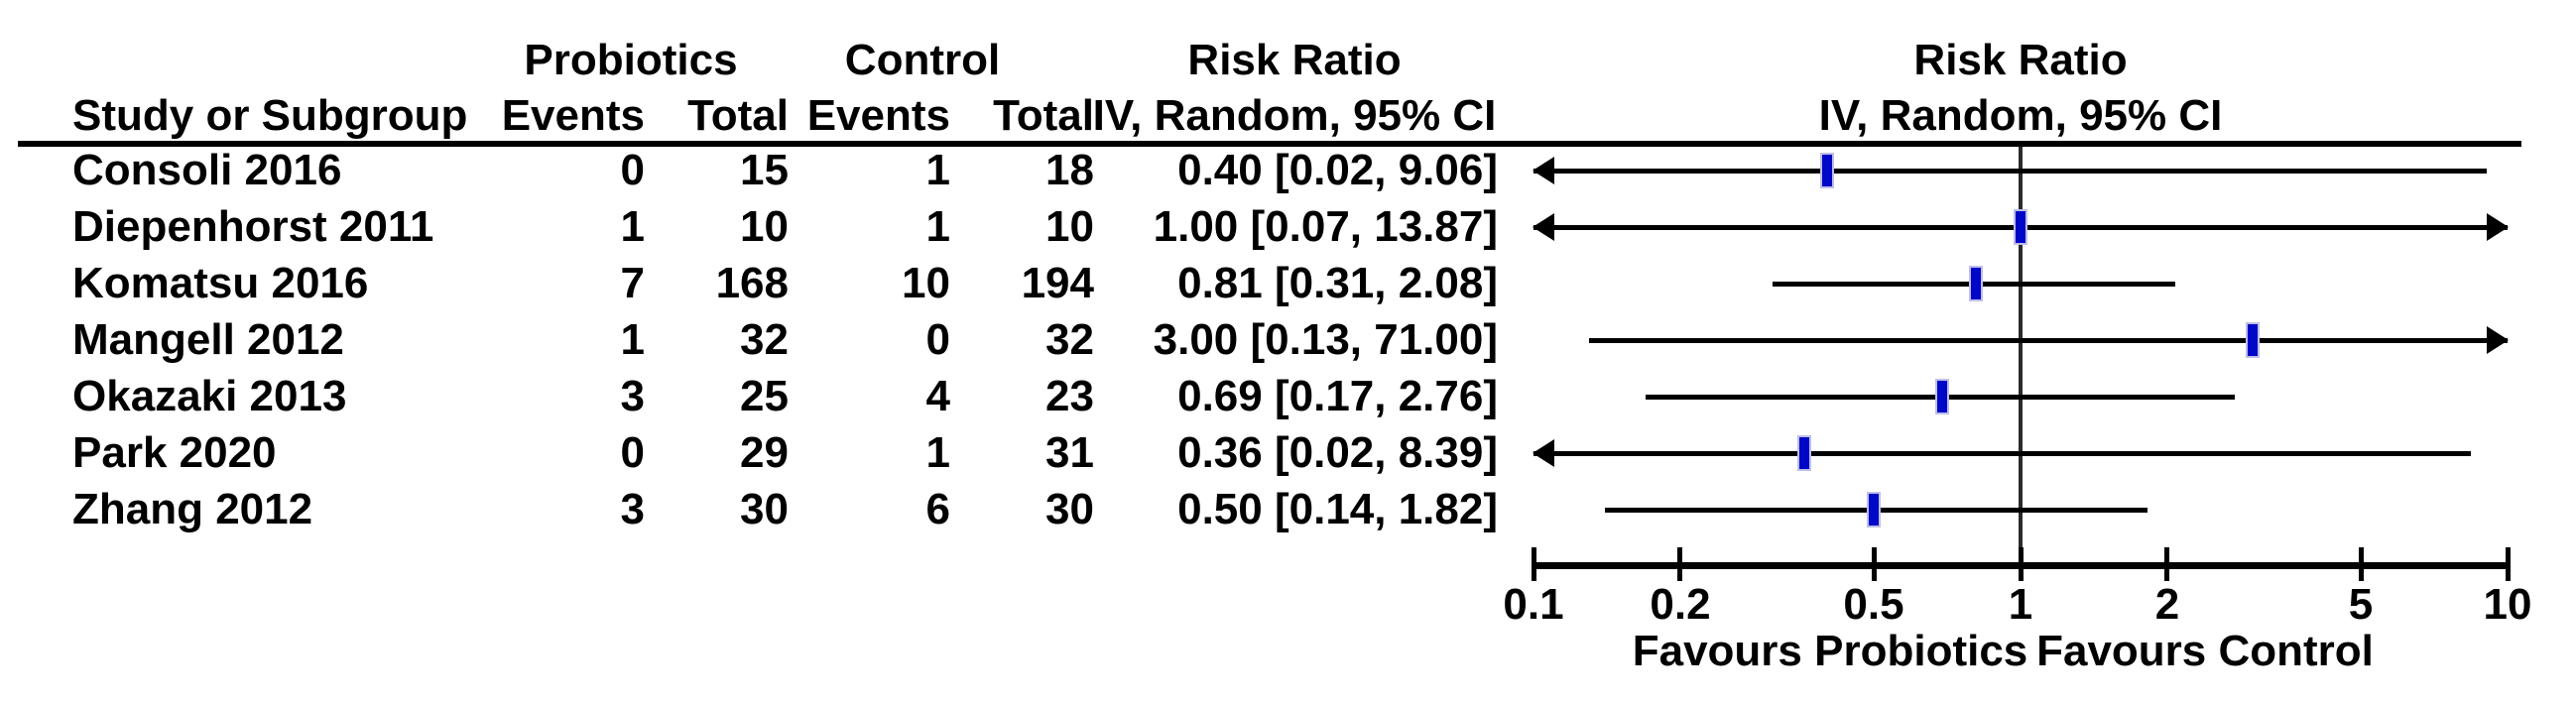 Image resolution: width=2576 pixels, height=704 pixels. I want to click on probiotics-total-value: 30, so click(764, 509).